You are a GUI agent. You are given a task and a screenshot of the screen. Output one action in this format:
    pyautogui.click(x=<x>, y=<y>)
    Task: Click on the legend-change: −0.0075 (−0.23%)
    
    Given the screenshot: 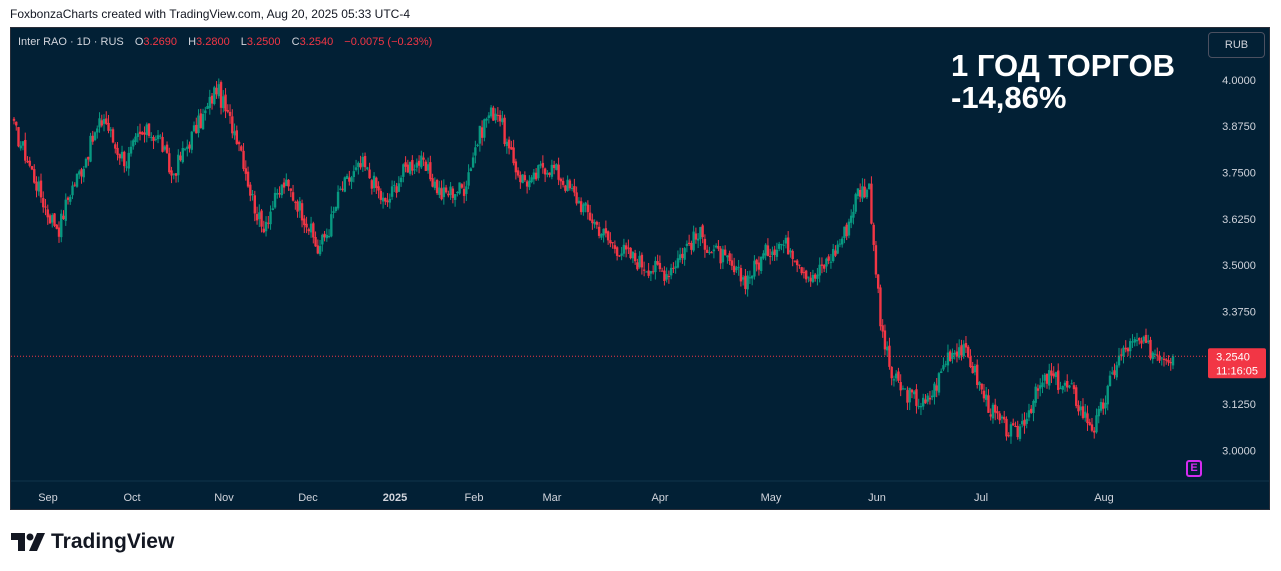 What is the action you would take?
    pyautogui.click(x=388, y=42)
    